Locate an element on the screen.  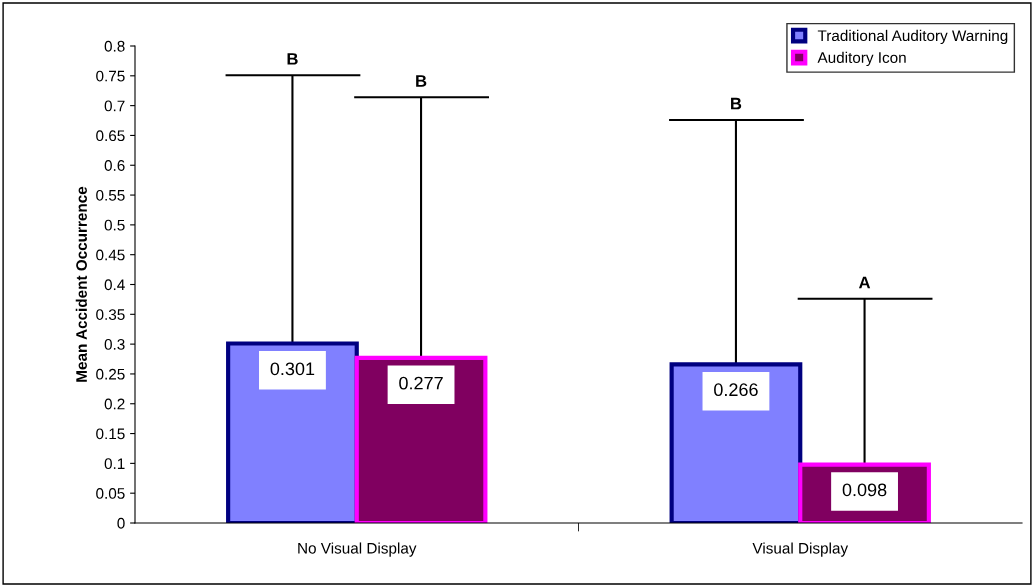
y-tick-label: 0.65 is located at coordinates (110, 136).